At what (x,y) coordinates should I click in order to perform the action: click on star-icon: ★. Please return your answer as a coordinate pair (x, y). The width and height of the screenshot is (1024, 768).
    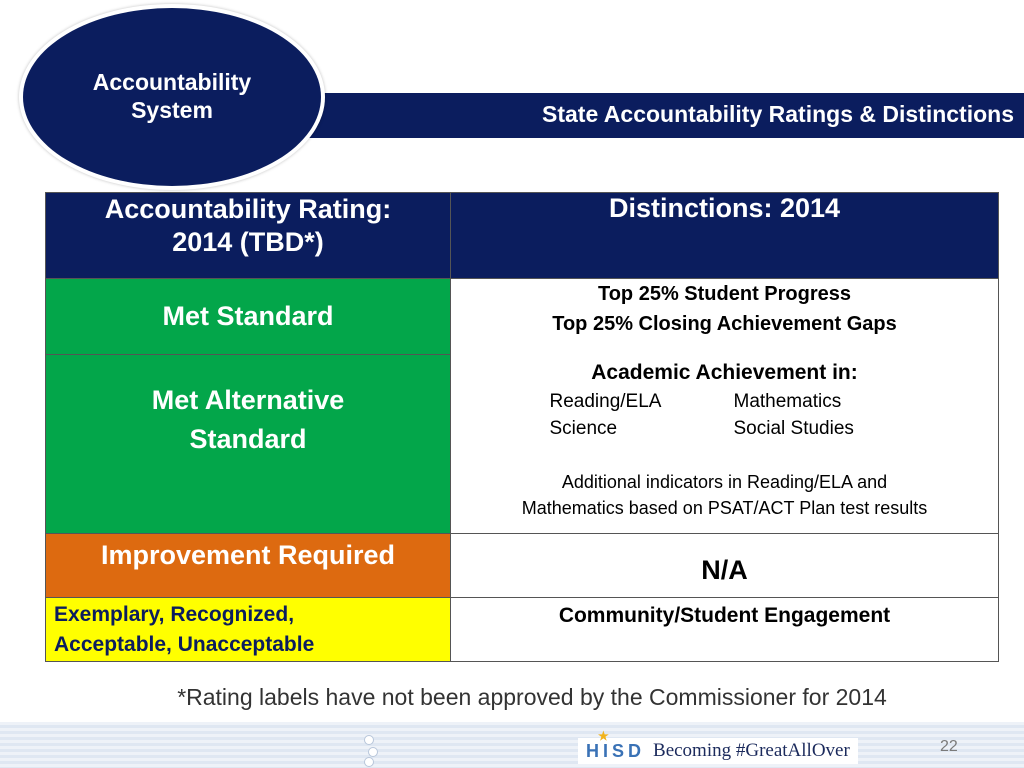
    Looking at the image, I should click on (603, 735).